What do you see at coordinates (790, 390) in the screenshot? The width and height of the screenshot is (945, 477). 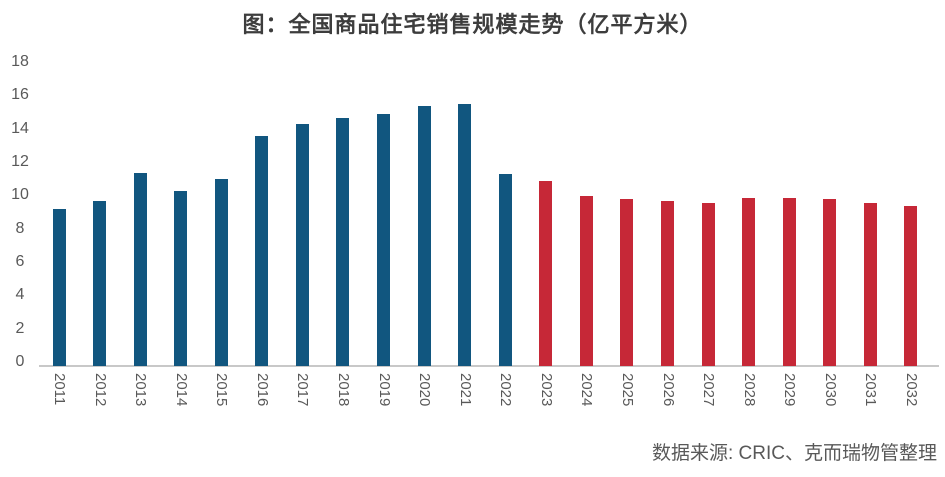 I see `x-axis-label-2029: 2029` at bounding box center [790, 390].